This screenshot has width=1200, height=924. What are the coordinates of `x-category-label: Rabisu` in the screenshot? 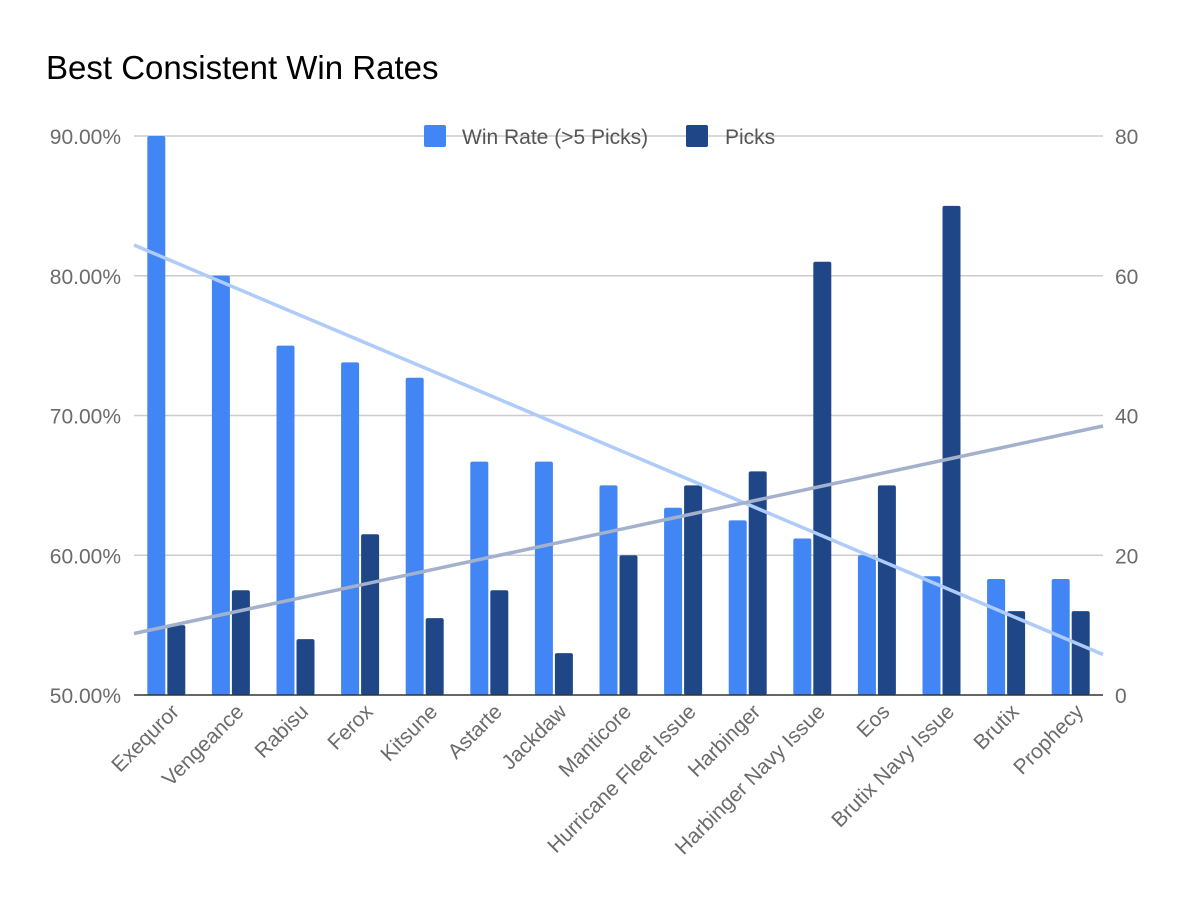 It's located at (282, 731).